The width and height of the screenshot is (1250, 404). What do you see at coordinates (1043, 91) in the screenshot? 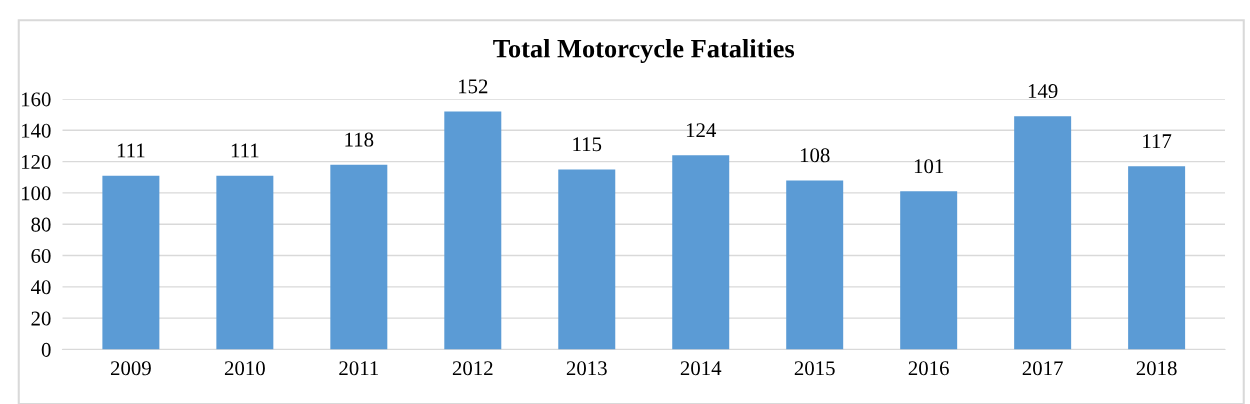
I see `data-label: 149` at bounding box center [1043, 91].